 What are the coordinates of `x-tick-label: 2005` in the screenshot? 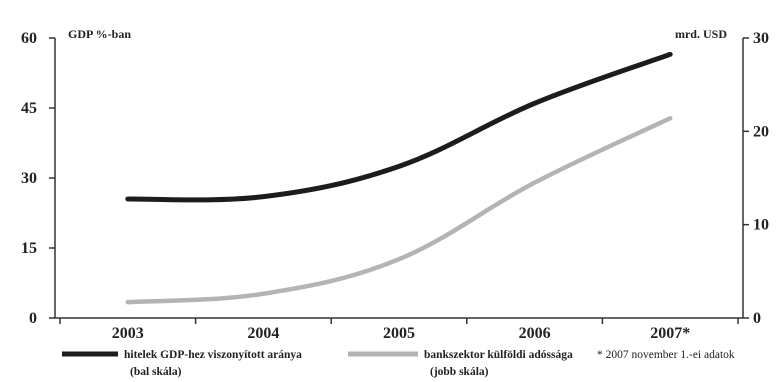 It's located at (399, 333).